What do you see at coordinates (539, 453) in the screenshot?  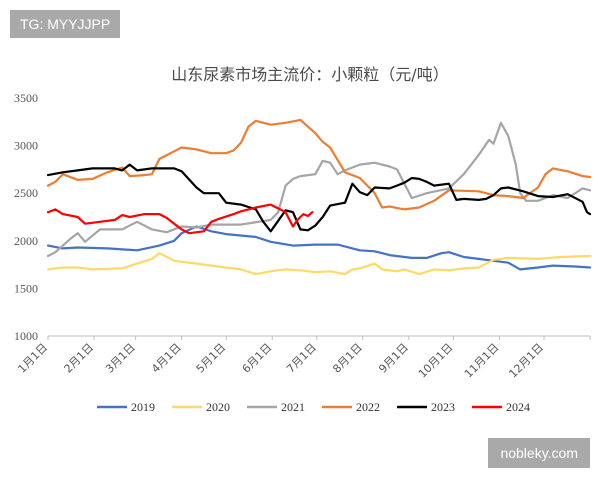 I see `watermark: nobleky.com` at bounding box center [539, 453].